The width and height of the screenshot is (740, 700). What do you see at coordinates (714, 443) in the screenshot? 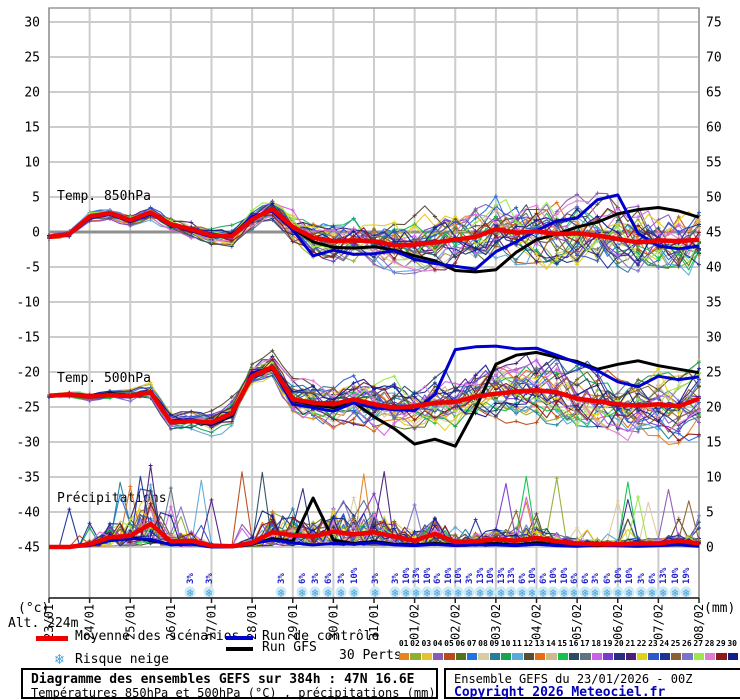
I see `svg-text: 15` at bounding box center [714, 443].